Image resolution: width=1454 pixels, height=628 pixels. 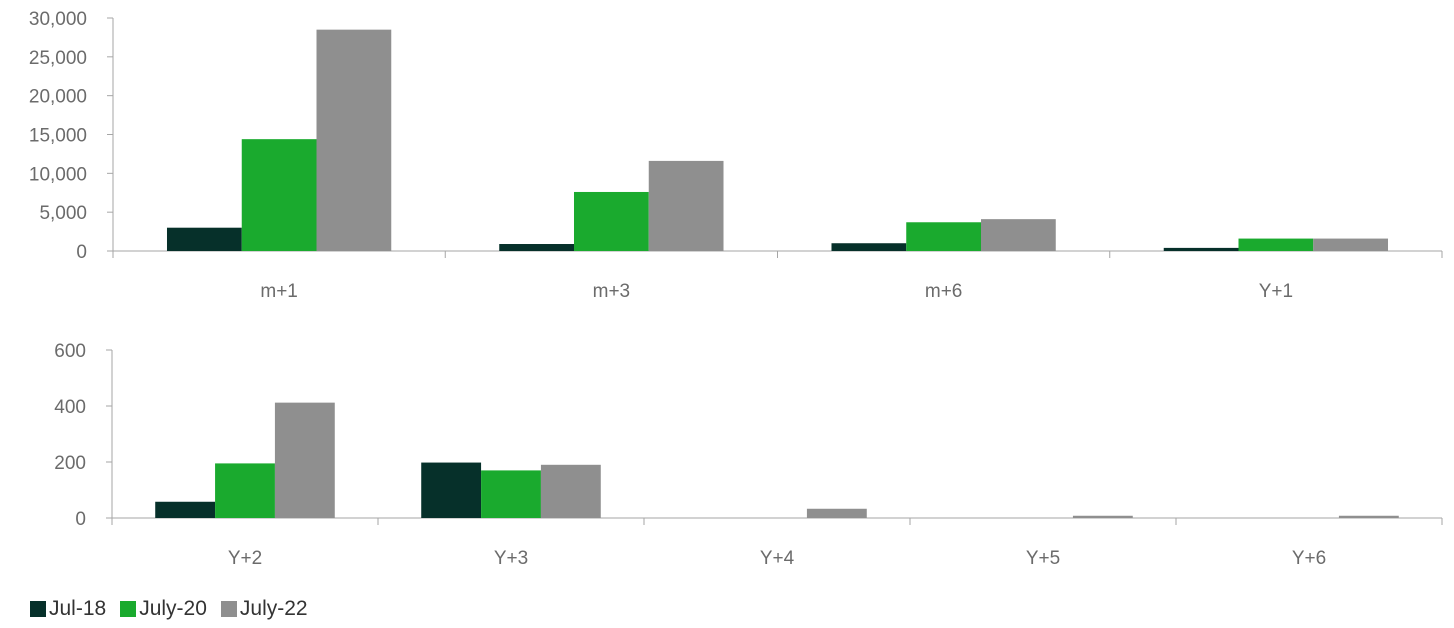 What do you see at coordinates (511, 494) in the screenshot?
I see `bar-july-20-yplus3` at bounding box center [511, 494].